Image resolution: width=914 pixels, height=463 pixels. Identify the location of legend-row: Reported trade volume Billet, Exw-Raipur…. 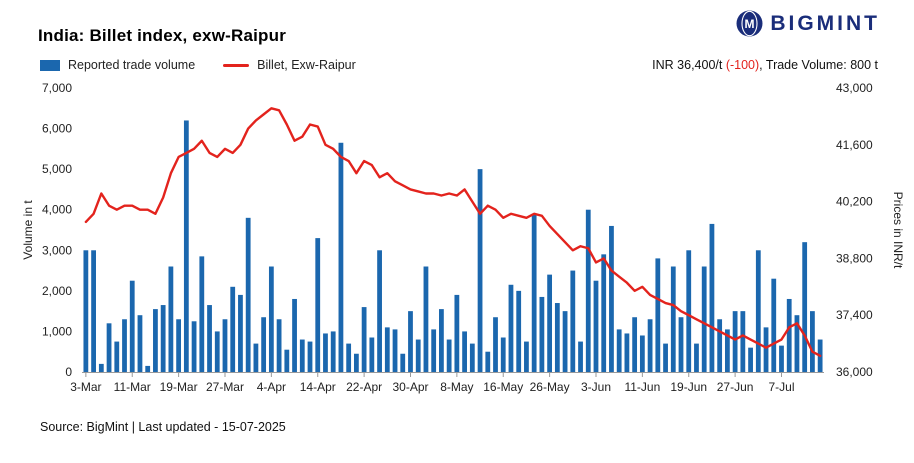
(457, 59).